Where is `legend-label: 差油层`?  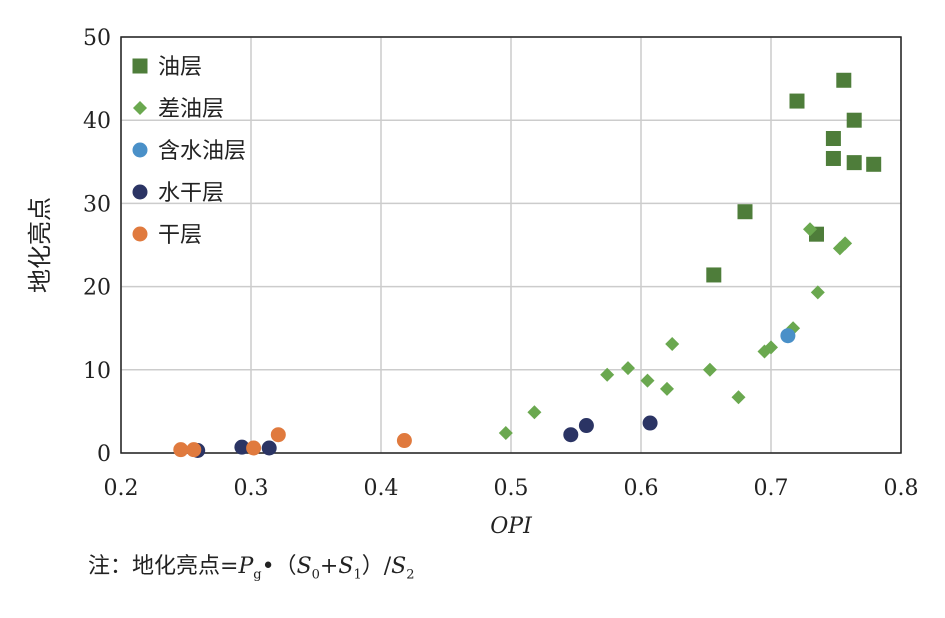 legend-label: 差油层 is located at coordinates (191, 109).